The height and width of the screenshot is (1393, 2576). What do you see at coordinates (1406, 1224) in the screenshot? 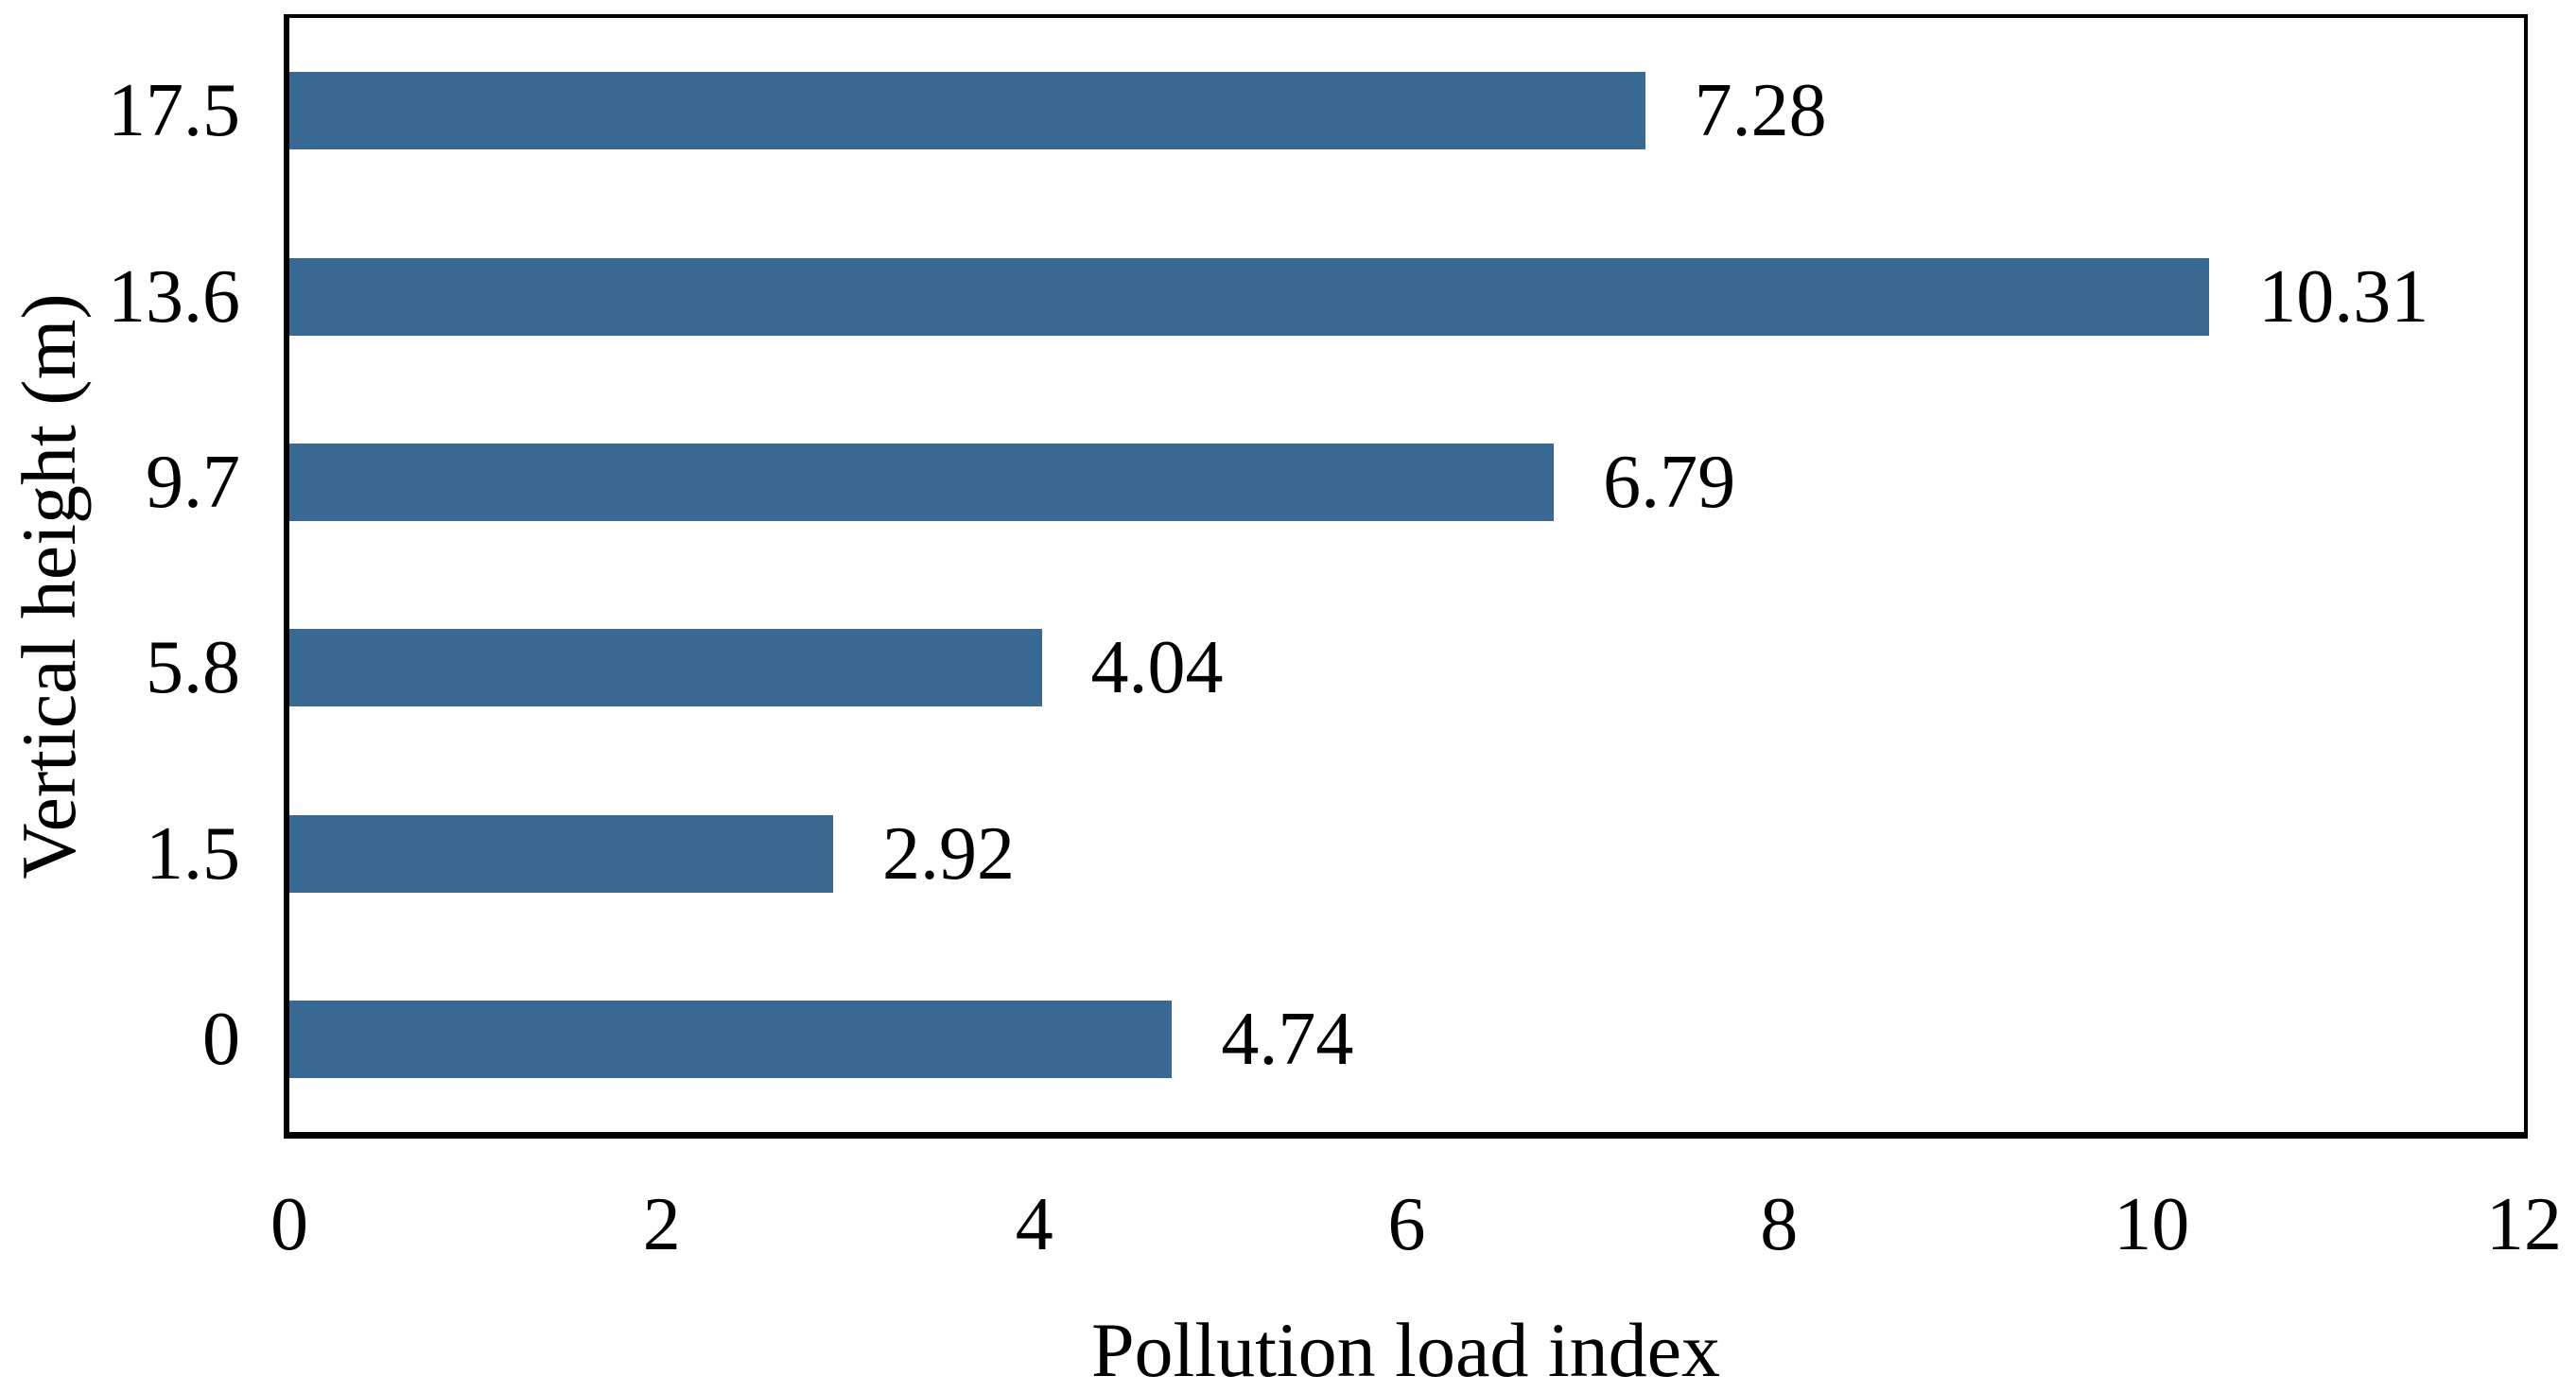
I see `x-tick-label: 6` at bounding box center [1406, 1224].